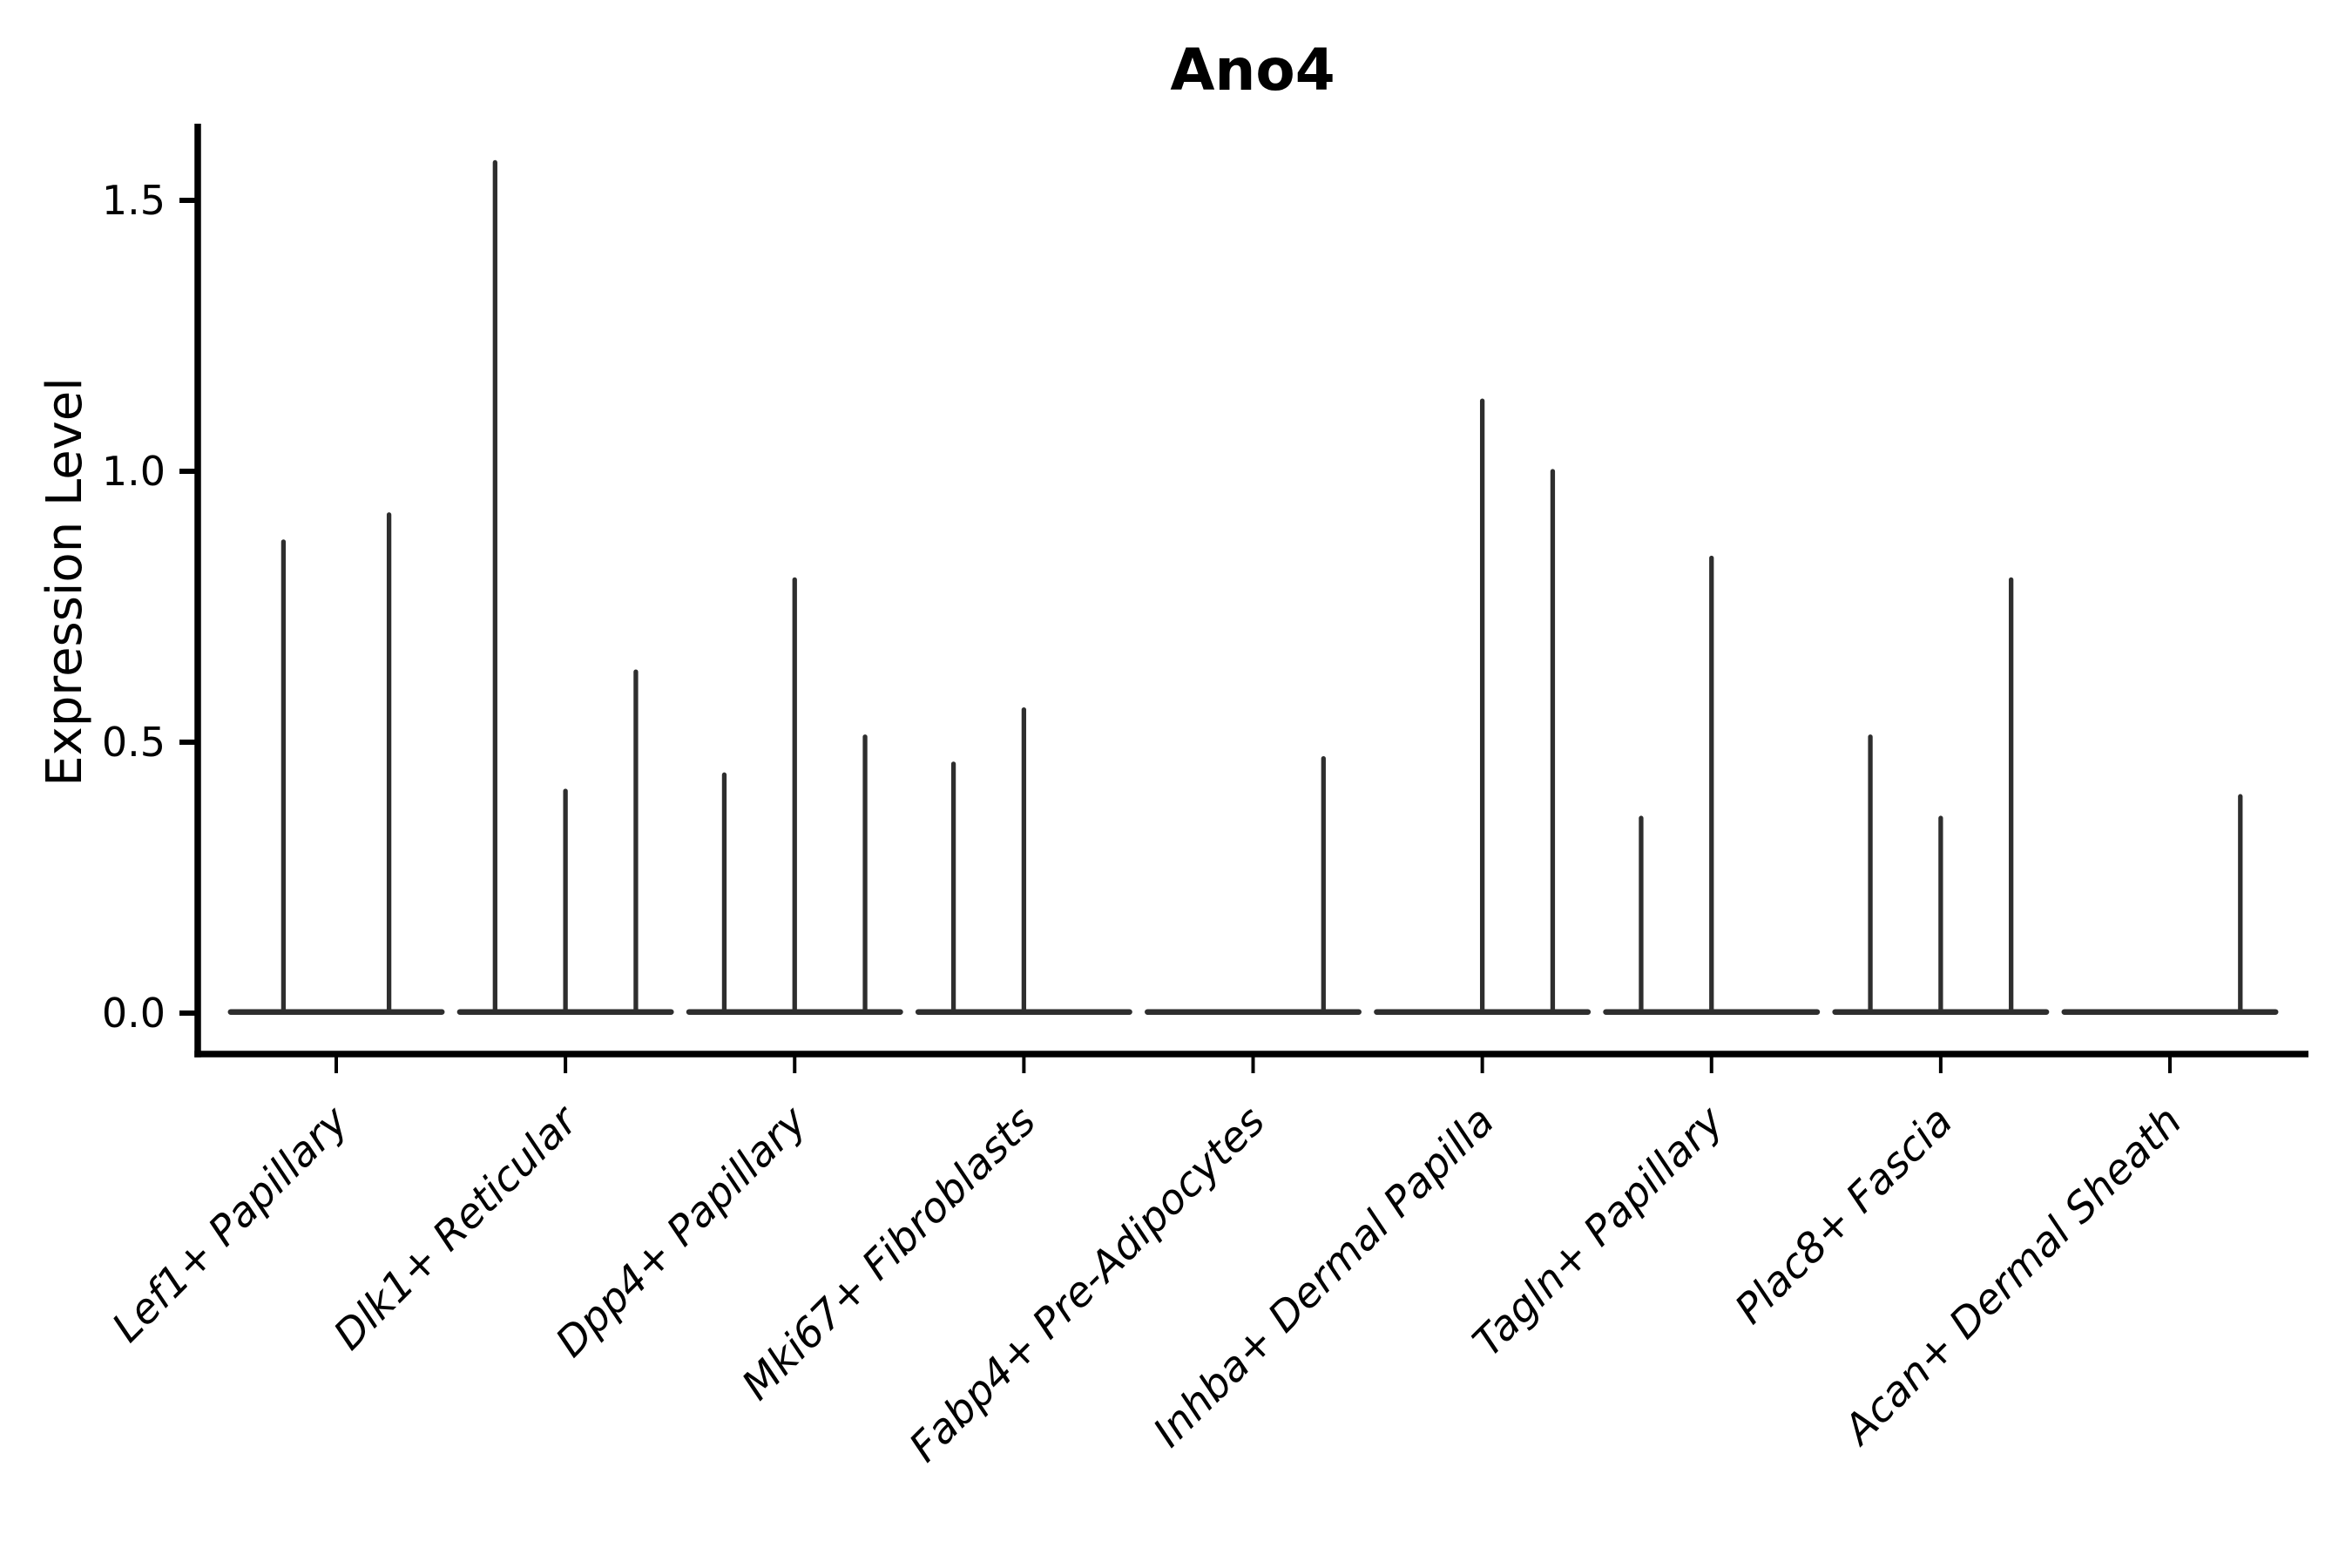 This screenshot has height=1568, width=2352. I want to click on y-tick-label: 0.5, so click(134, 742).